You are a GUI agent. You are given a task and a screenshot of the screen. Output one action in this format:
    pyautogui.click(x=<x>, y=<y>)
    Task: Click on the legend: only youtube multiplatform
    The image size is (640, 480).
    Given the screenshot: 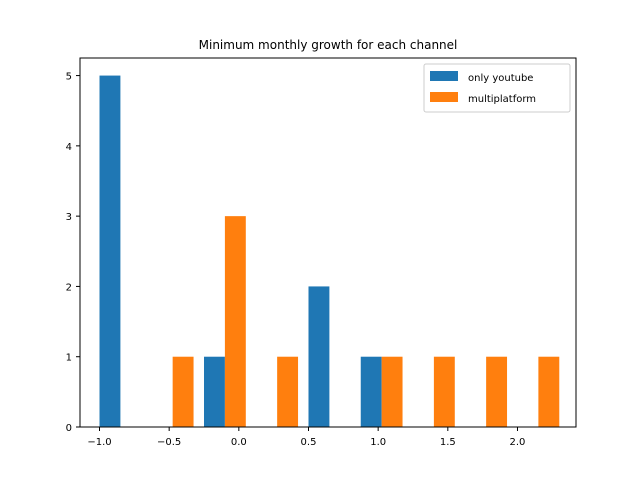 What is the action you would take?
    pyautogui.click(x=497, y=88)
    